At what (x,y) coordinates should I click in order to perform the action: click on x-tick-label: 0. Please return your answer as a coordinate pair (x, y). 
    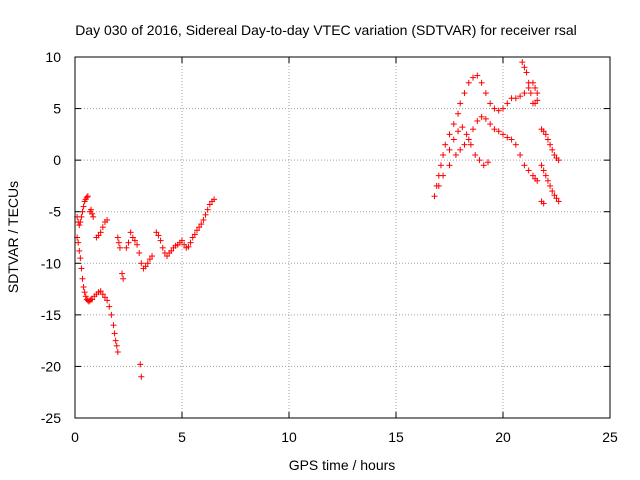
    Looking at the image, I should click on (75, 437).